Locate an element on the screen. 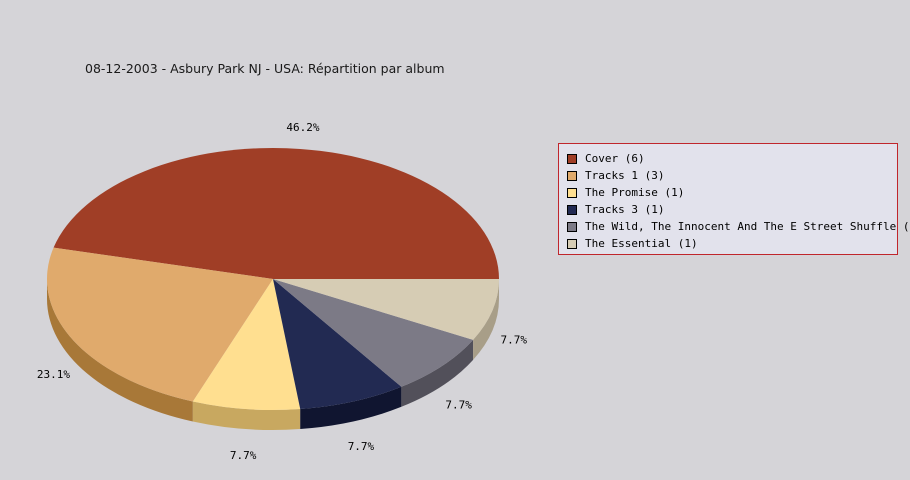  legend-item: Cover (6) is located at coordinates (732, 158).